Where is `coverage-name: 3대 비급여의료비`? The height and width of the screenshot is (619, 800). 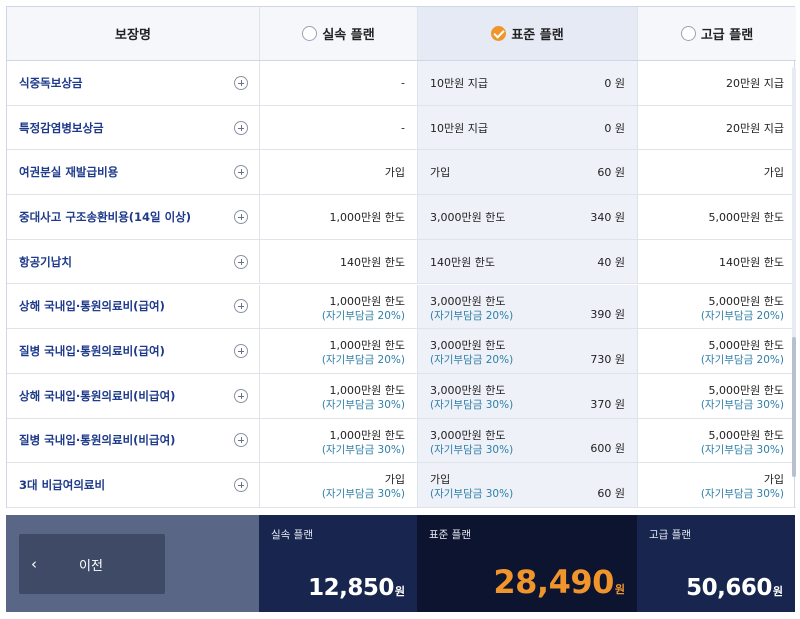
coverage-name: 3대 비급여의료비 is located at coordinates (62, 485).